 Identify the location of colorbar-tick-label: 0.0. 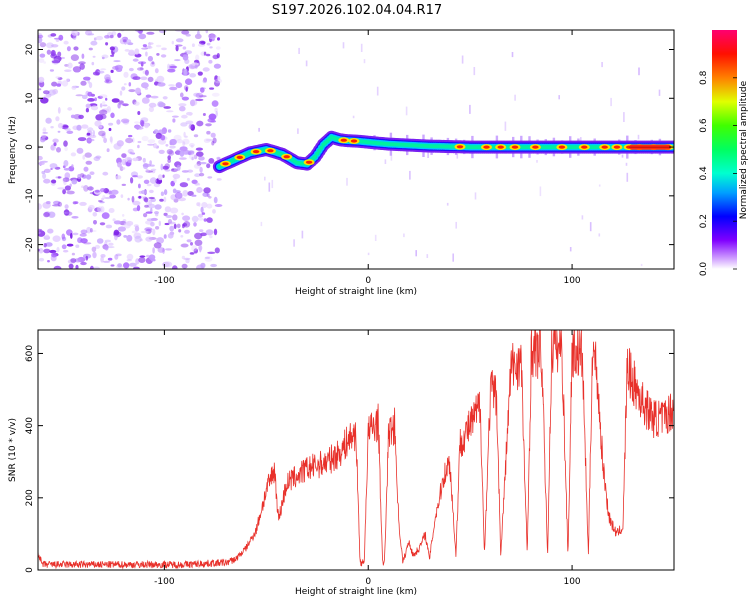
(704, 269).